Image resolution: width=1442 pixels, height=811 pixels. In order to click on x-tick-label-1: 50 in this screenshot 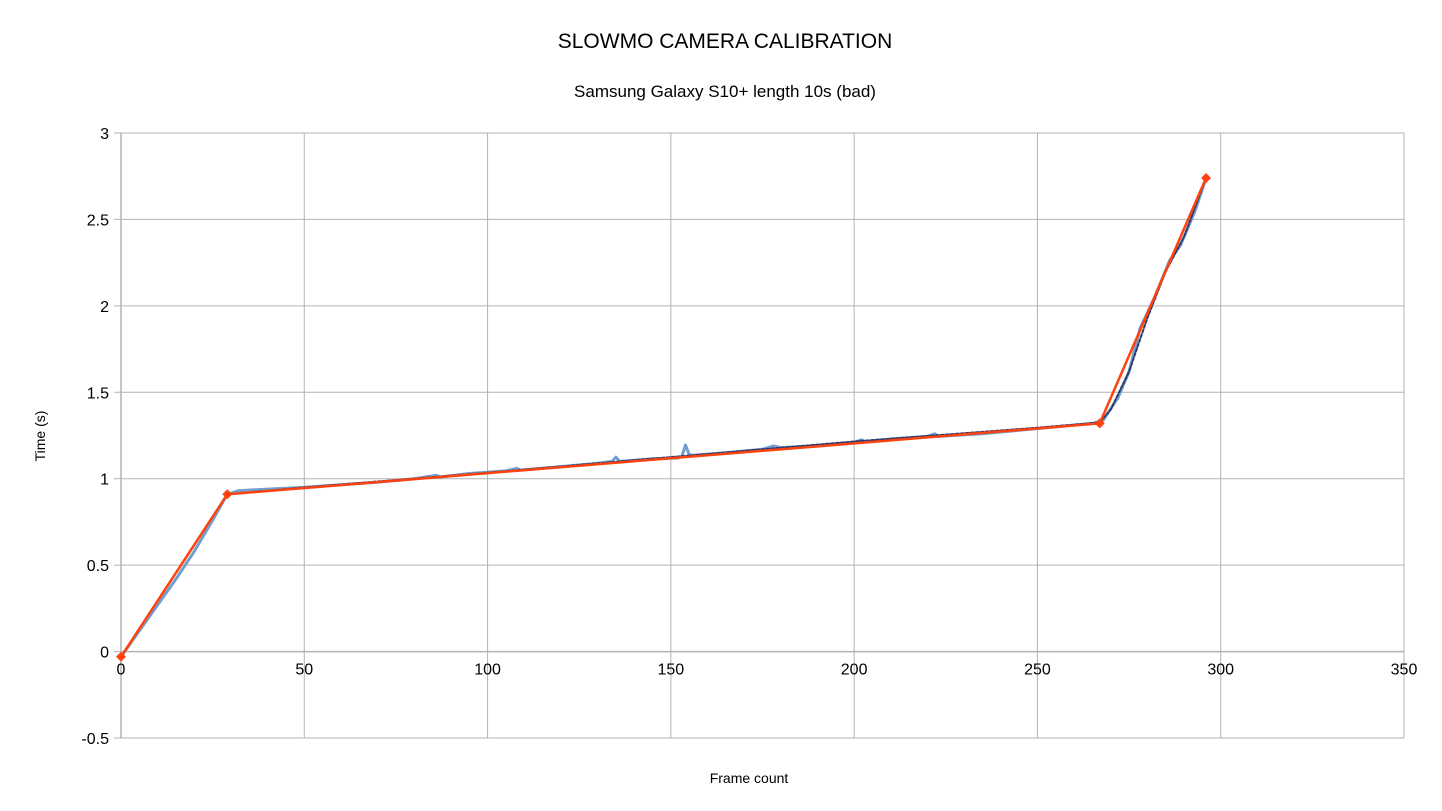, I will do `click(304, 670)`.